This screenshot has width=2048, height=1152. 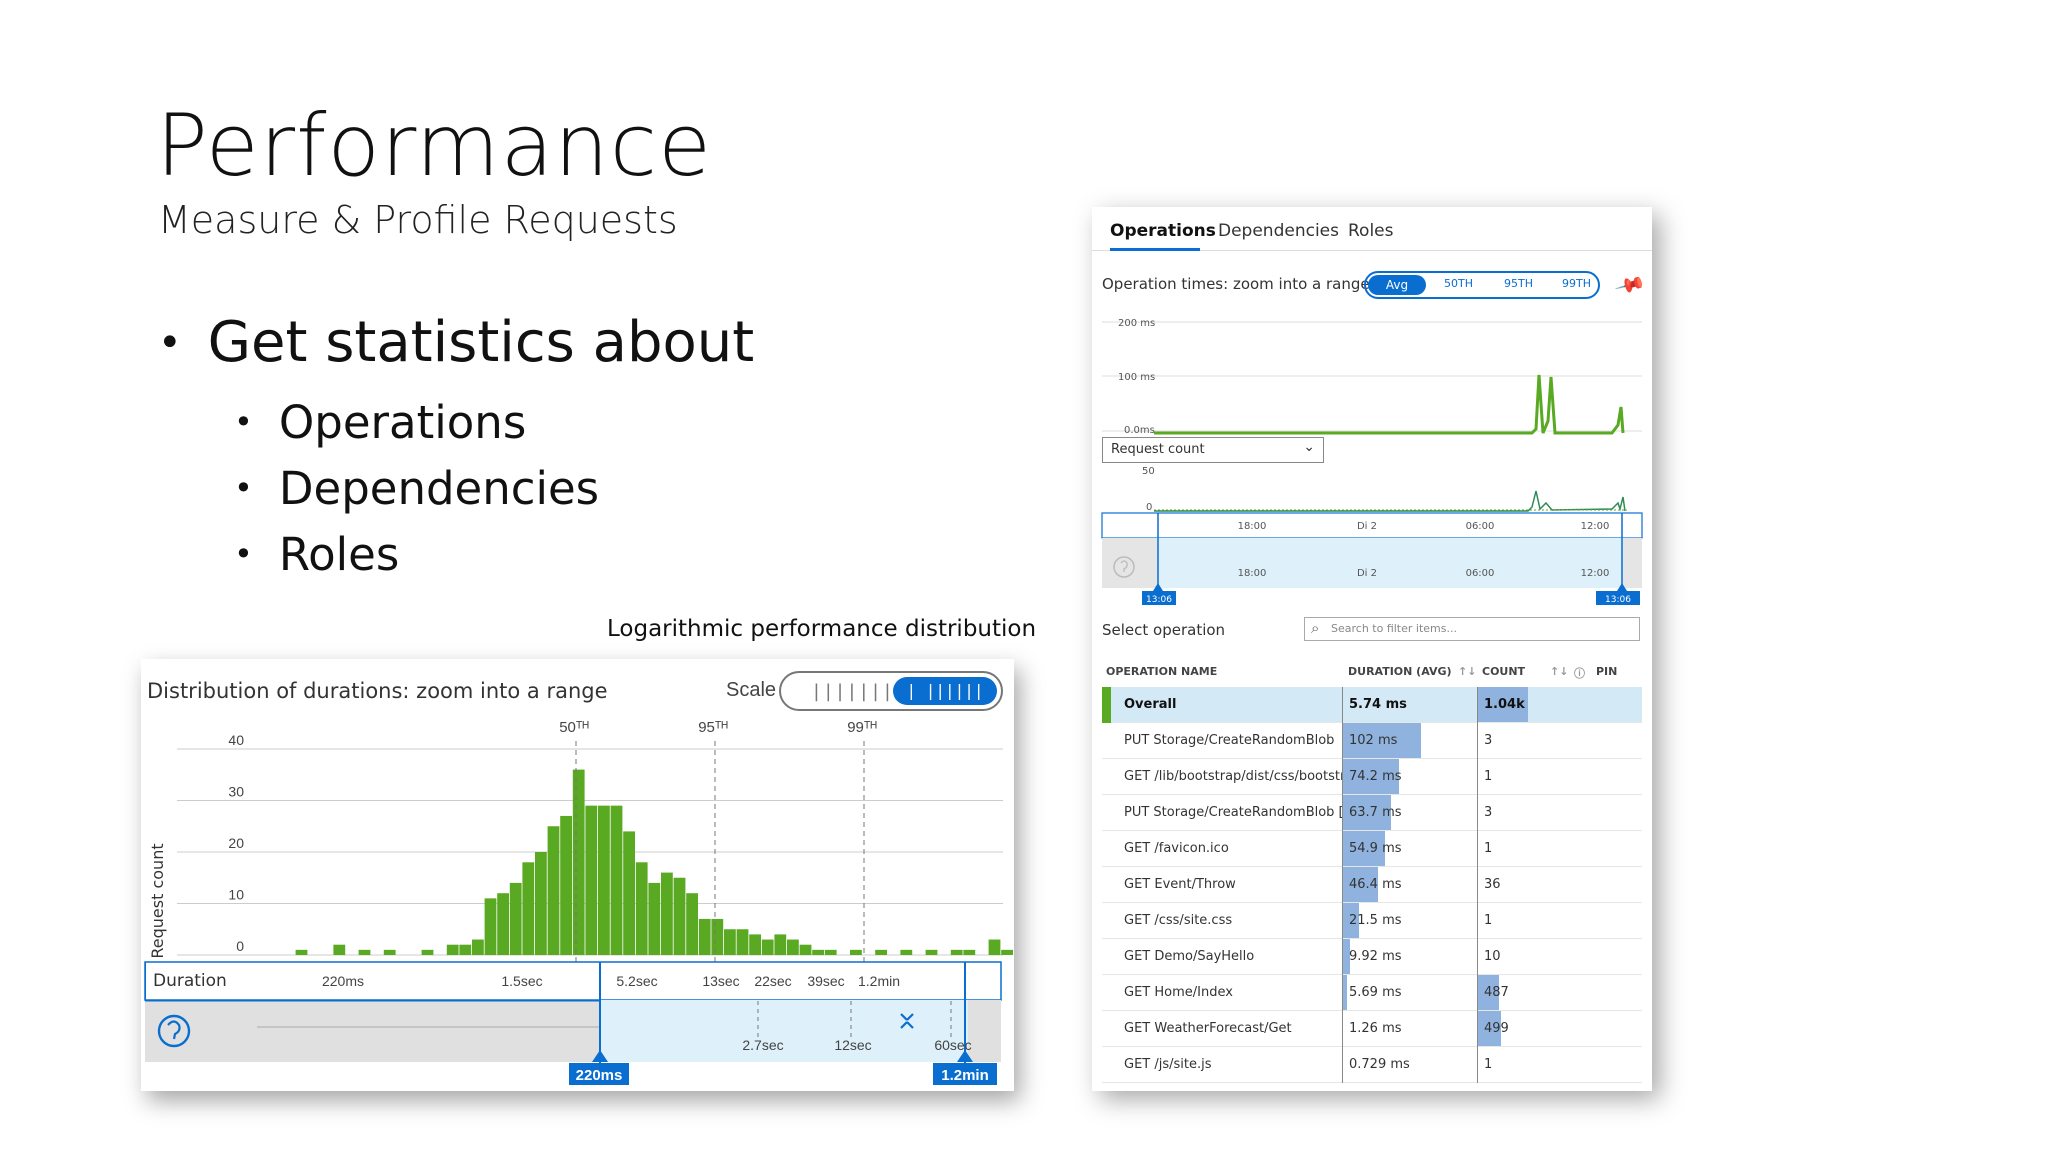 What do you see at coordinates (952, 1045) in the screenshot?
I see `lower-tick-label: 60sec` at bounding box center [952, 1045].